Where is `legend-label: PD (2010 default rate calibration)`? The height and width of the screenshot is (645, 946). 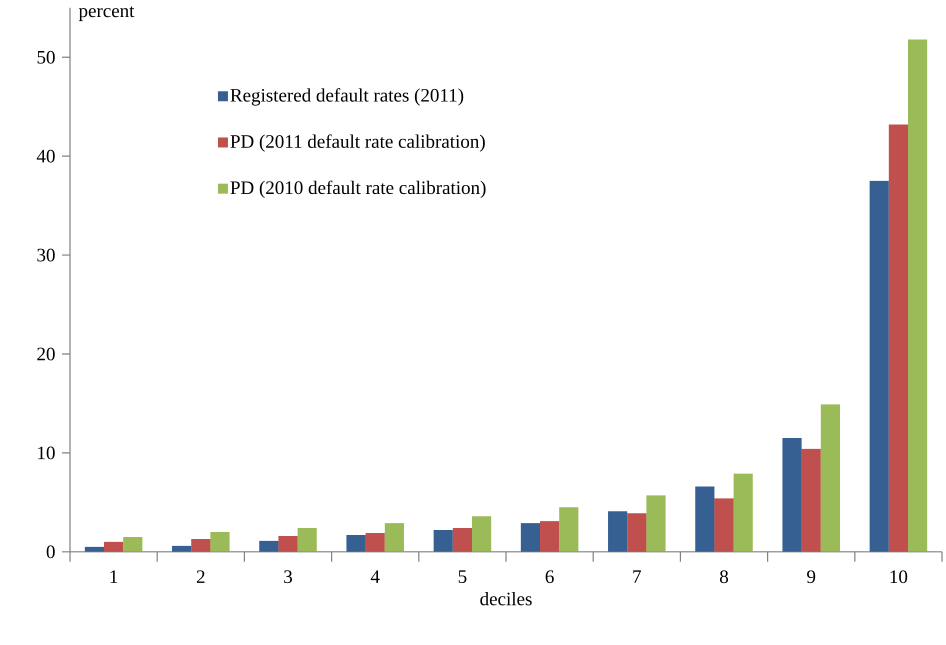
legend-label: PD (2010 default rate calibration) is located at coordinates (358, 189).